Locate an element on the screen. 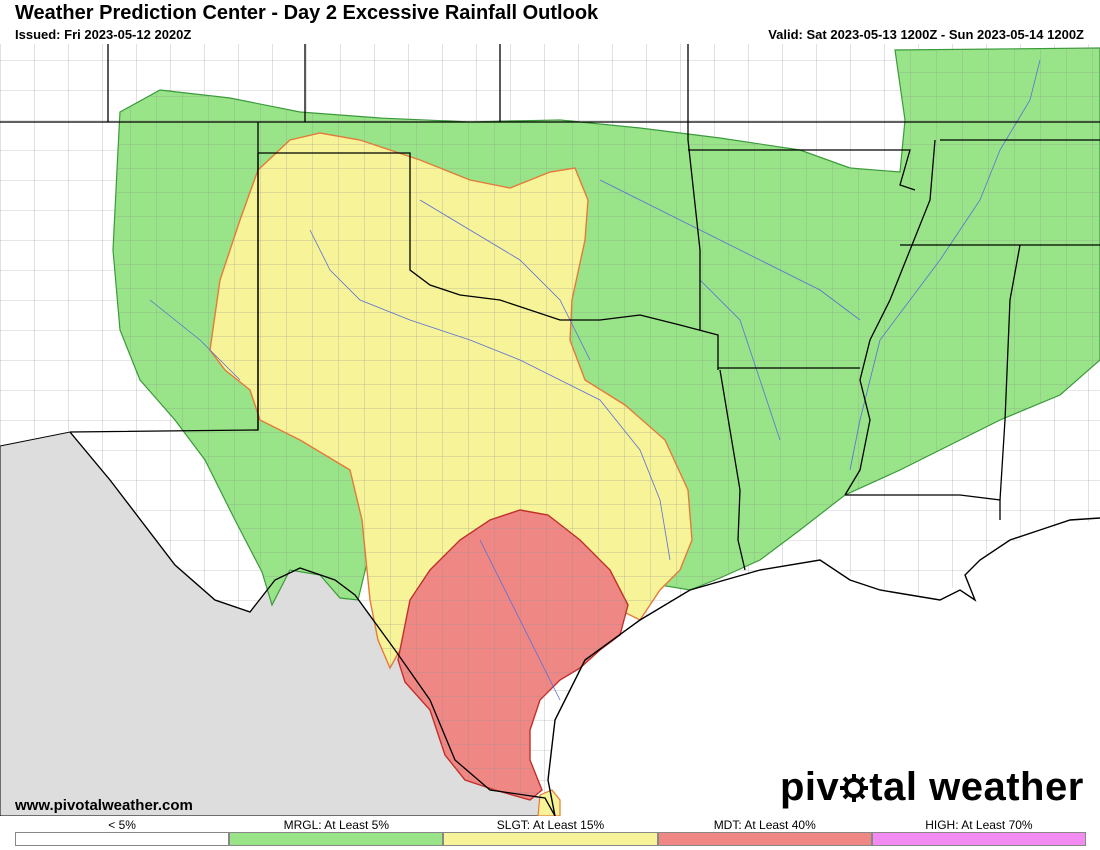 The height and width of the screenshot is (850, 1100). legend-label: MRGL: At Least 5% is located at coordinates (336, 825).